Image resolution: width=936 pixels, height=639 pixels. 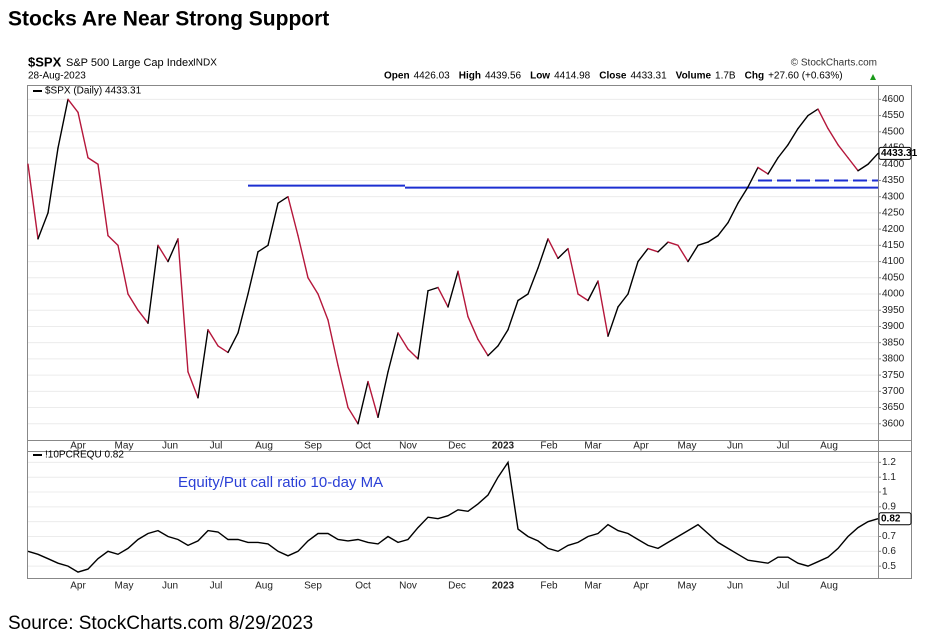 I want to click on y-tick-label: 4250, so click(x=893, y=213).